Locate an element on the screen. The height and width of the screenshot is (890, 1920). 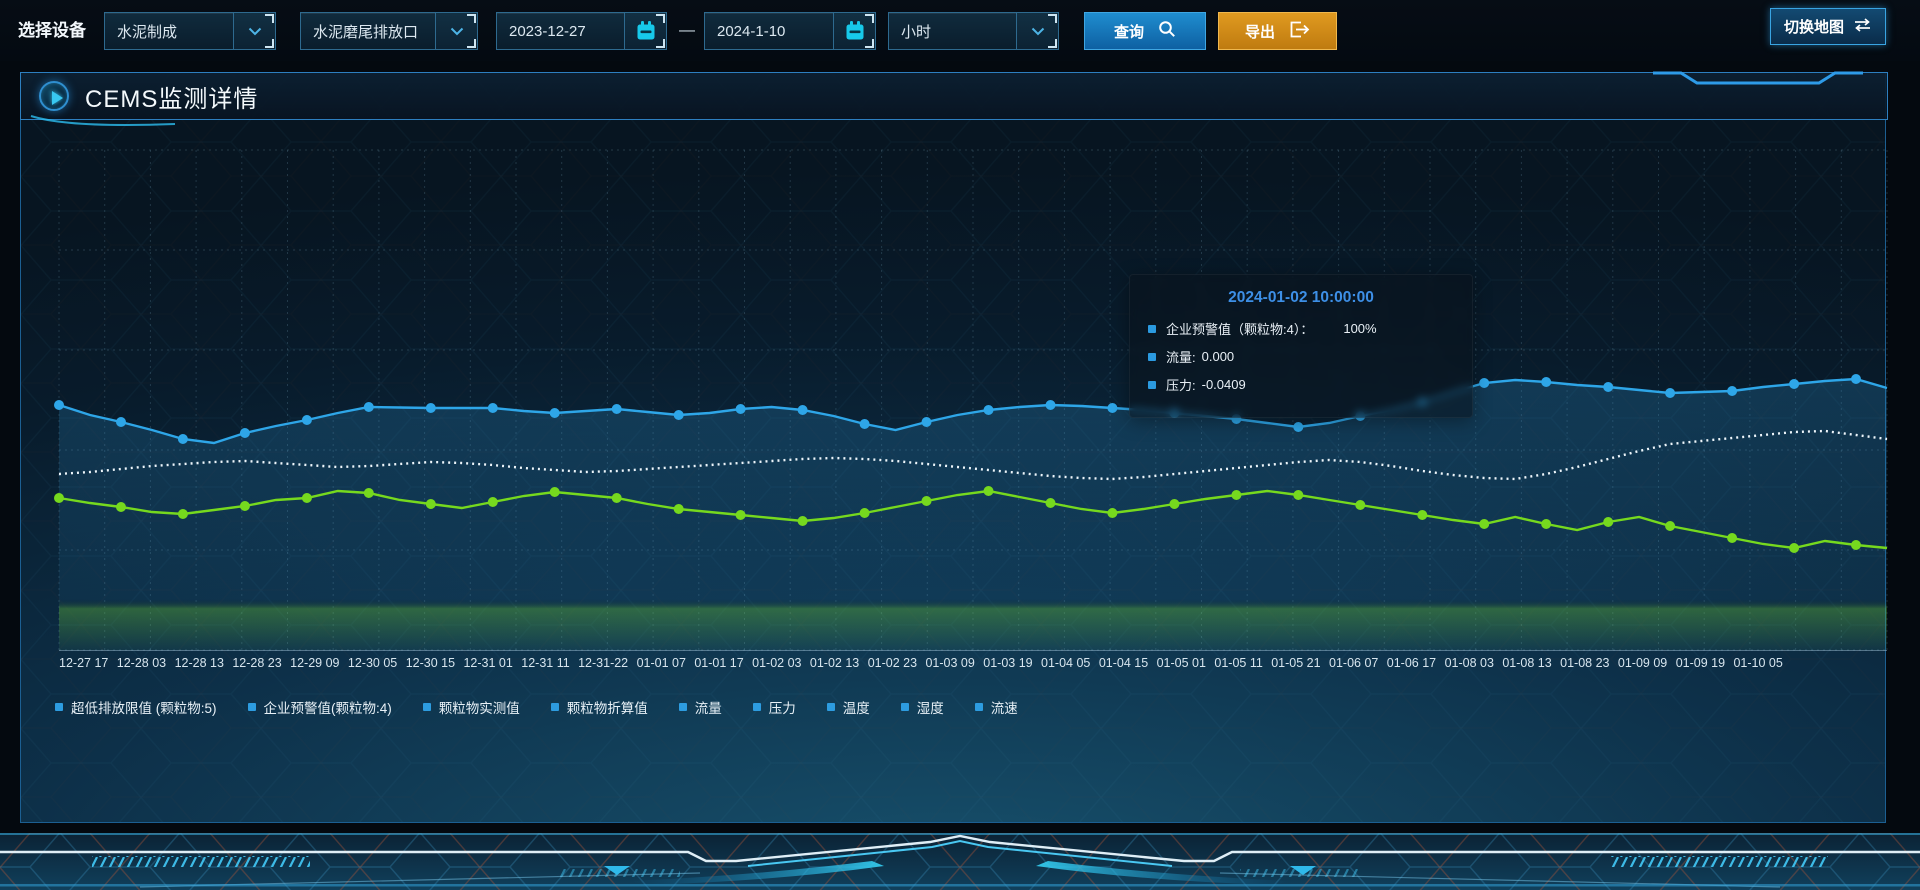
legend-item: 温度 is located at coordinates (848, 707).